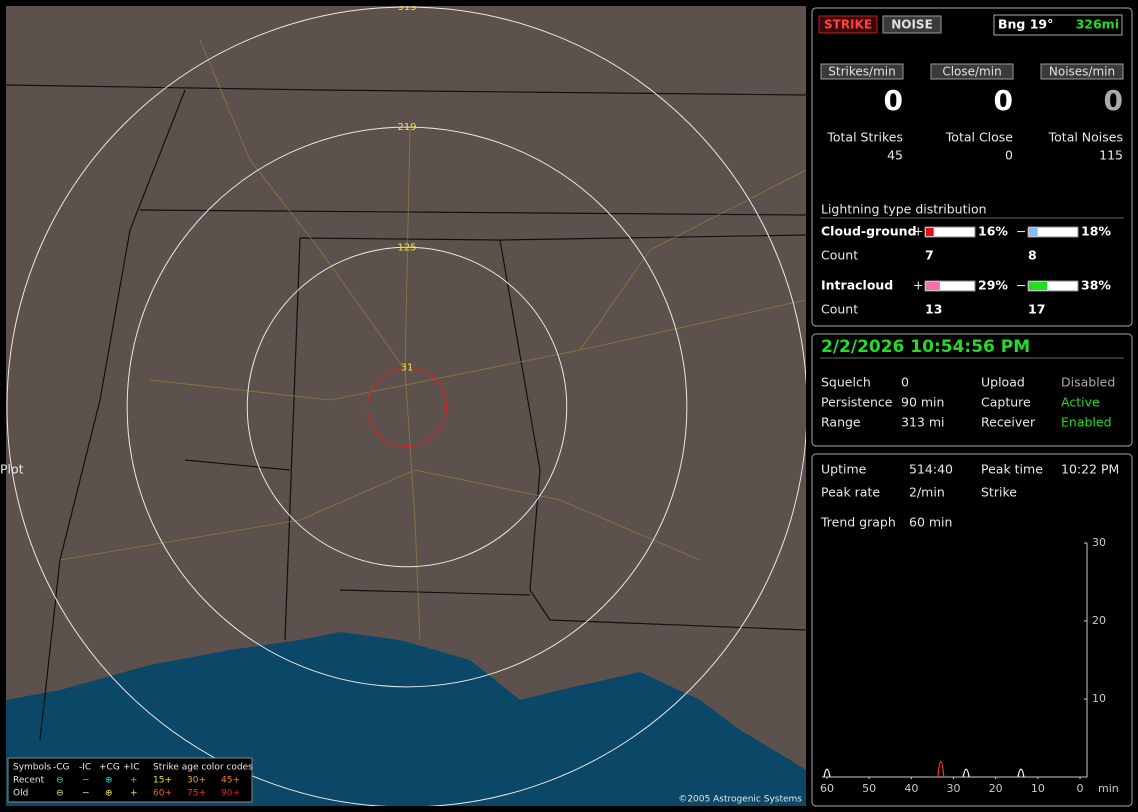 This screenshot has height=812, width=1138. Describe the element at coordinates (996, 788) in the screenshot. I see `x-tick-label: 20` at that location.